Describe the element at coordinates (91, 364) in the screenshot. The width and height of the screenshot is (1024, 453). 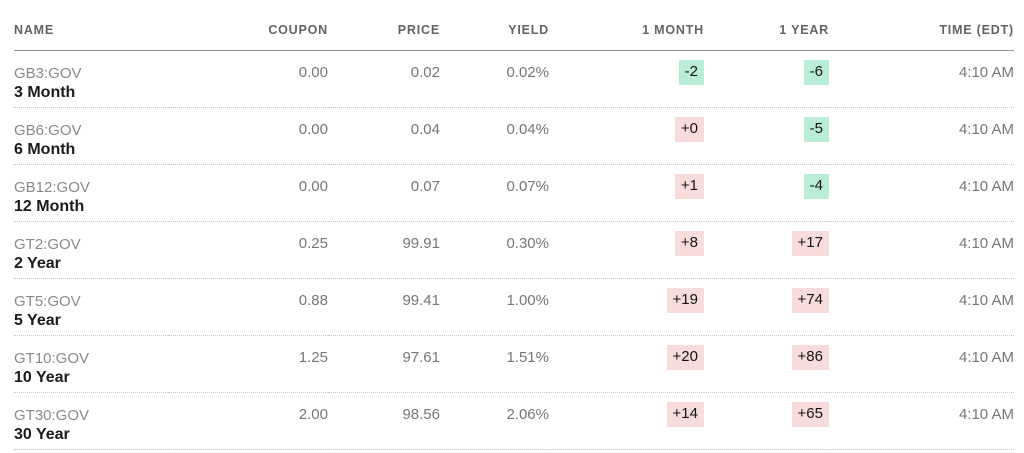
I see `name-cell: GT10:GOV 10 Year` at that location.